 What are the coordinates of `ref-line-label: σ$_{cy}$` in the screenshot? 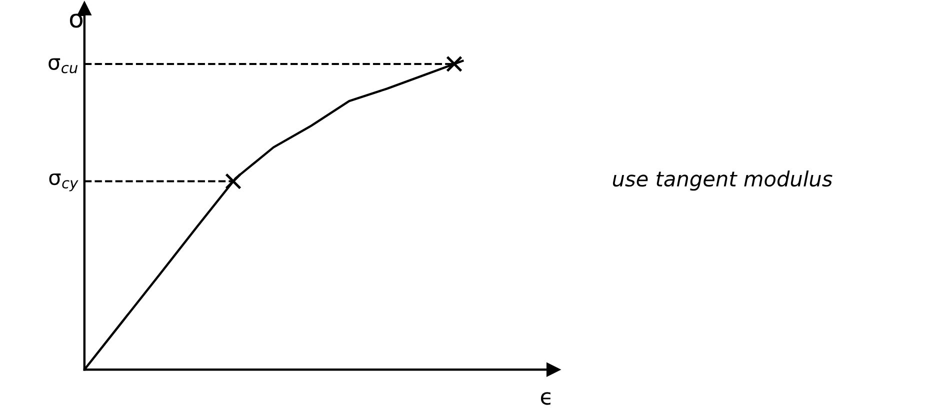 It's located at (63, 182).